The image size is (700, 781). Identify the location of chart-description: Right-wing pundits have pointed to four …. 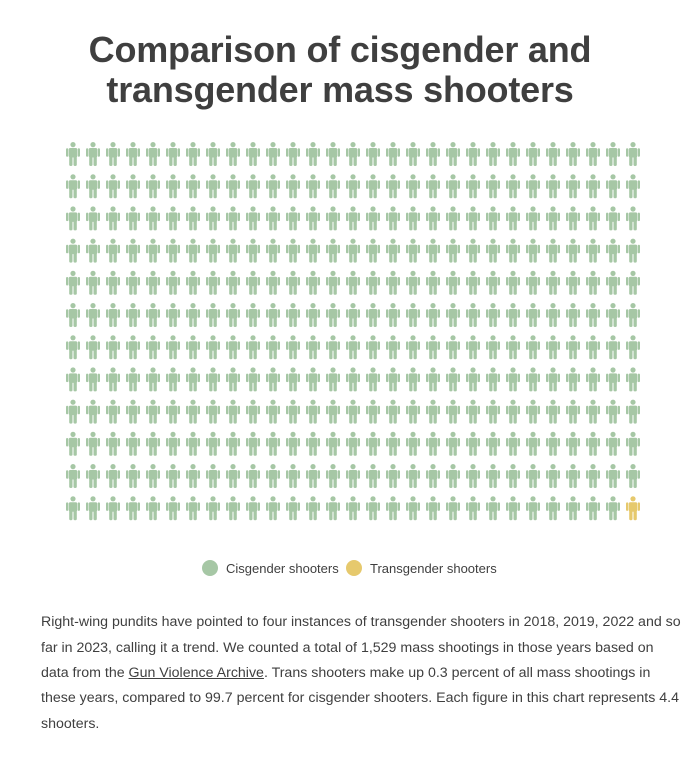
(361, 673).